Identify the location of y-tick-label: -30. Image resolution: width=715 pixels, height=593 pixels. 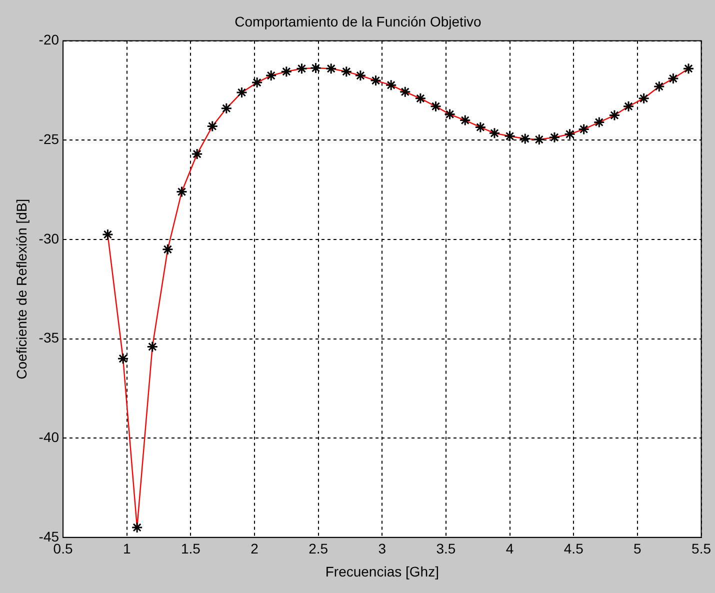
(49, 238).